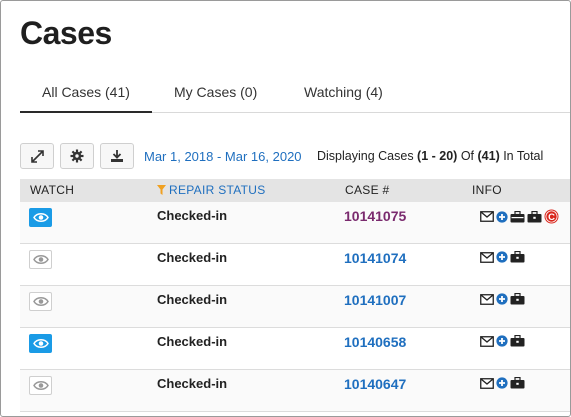 This screenshot has width=571, height=417. What do you see at coordinates (437, 156) in the screenshot?
I see `displaying-range: (1 - 20)` at bounding box center [437, 156].